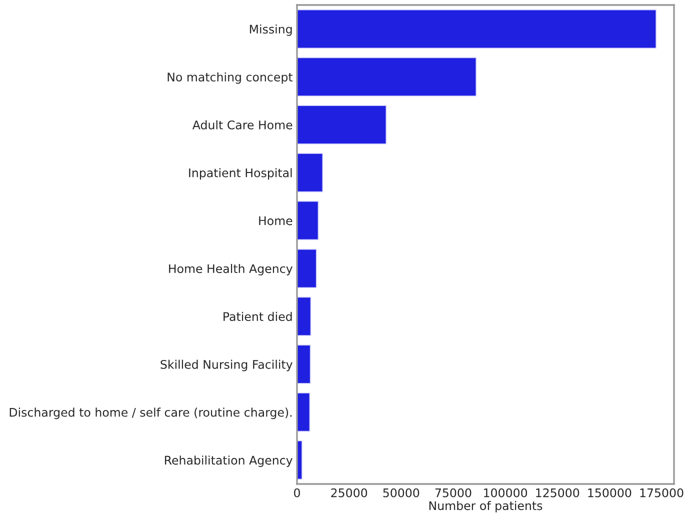 The width and height of the screenshot is (685, 519). Describe the element at coordinates (258, 317) in the screenshot. I see `y-tick-label: Patient died` at that location.